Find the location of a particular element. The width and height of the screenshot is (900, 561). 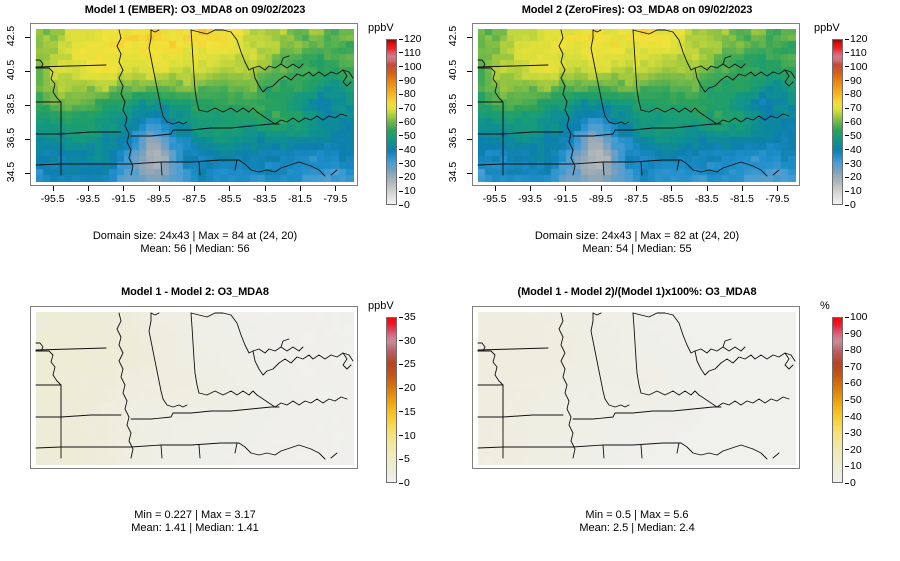

panel-model2-colorbar-gradient is located at coordinates (837, 122).